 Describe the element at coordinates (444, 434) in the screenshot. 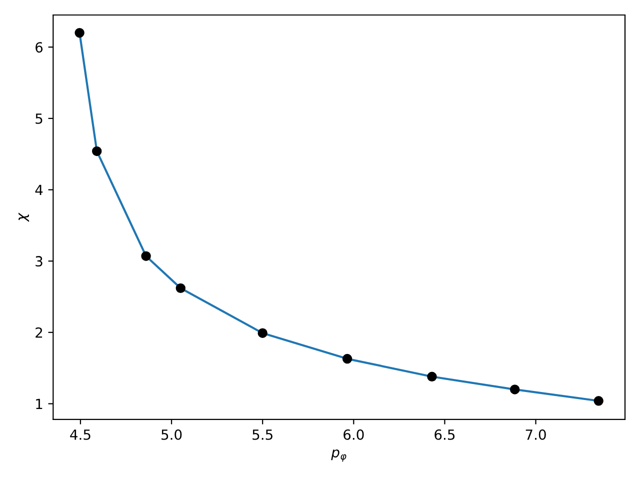

I see `x-tick-label: 6.5` at that location.